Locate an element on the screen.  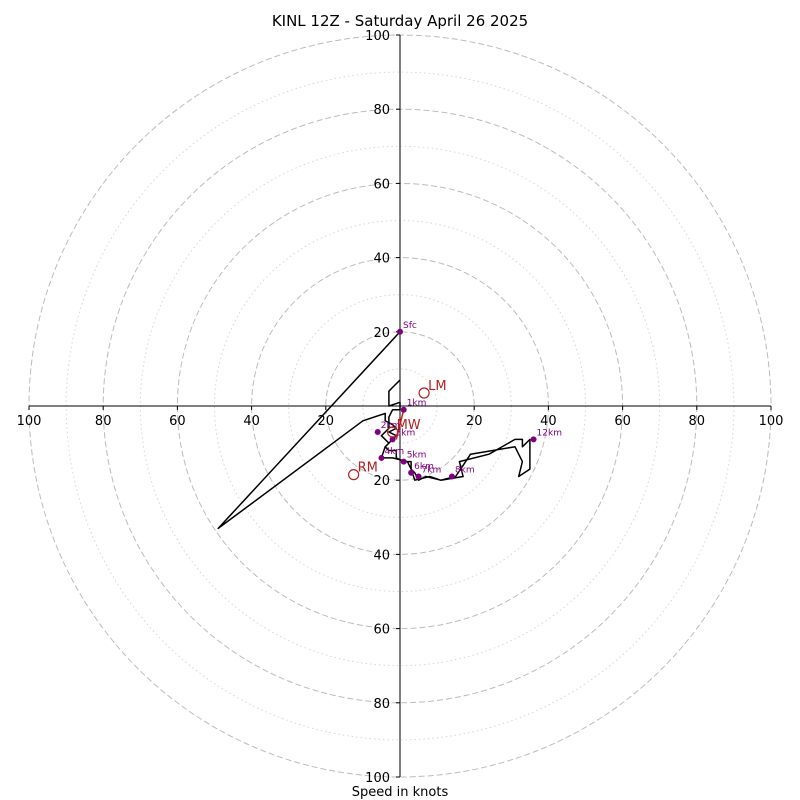
wind-profile-line is located at coordinates (374, 430).